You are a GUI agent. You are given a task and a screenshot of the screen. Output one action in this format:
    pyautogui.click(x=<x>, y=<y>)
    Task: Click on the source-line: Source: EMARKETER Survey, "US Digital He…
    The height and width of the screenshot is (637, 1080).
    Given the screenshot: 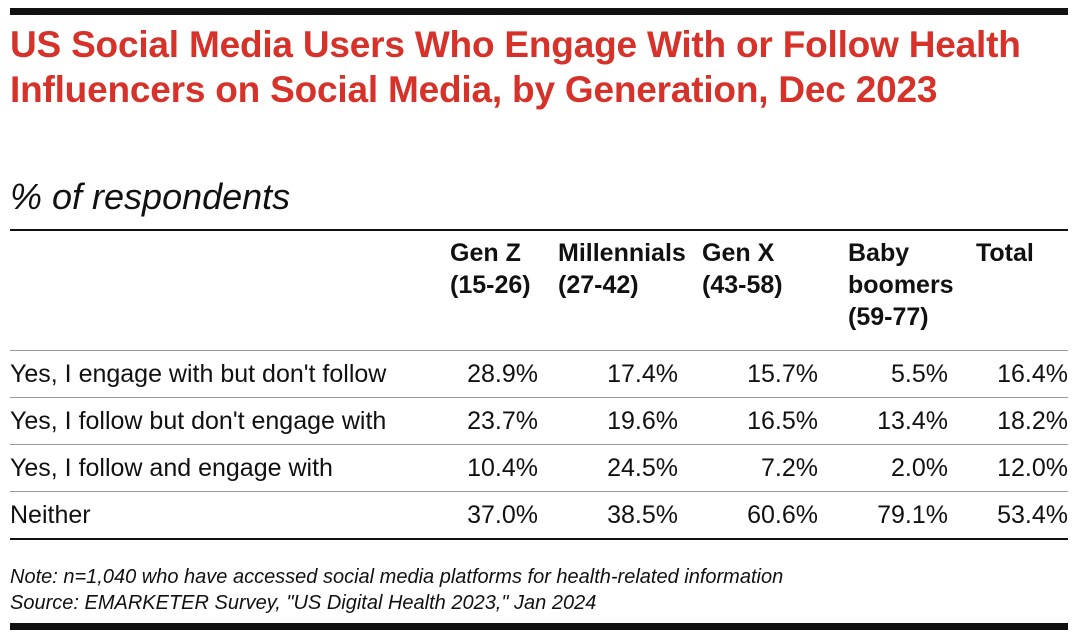 What is the action you would take?
    pyautogui.click(x=303, y=603)
    